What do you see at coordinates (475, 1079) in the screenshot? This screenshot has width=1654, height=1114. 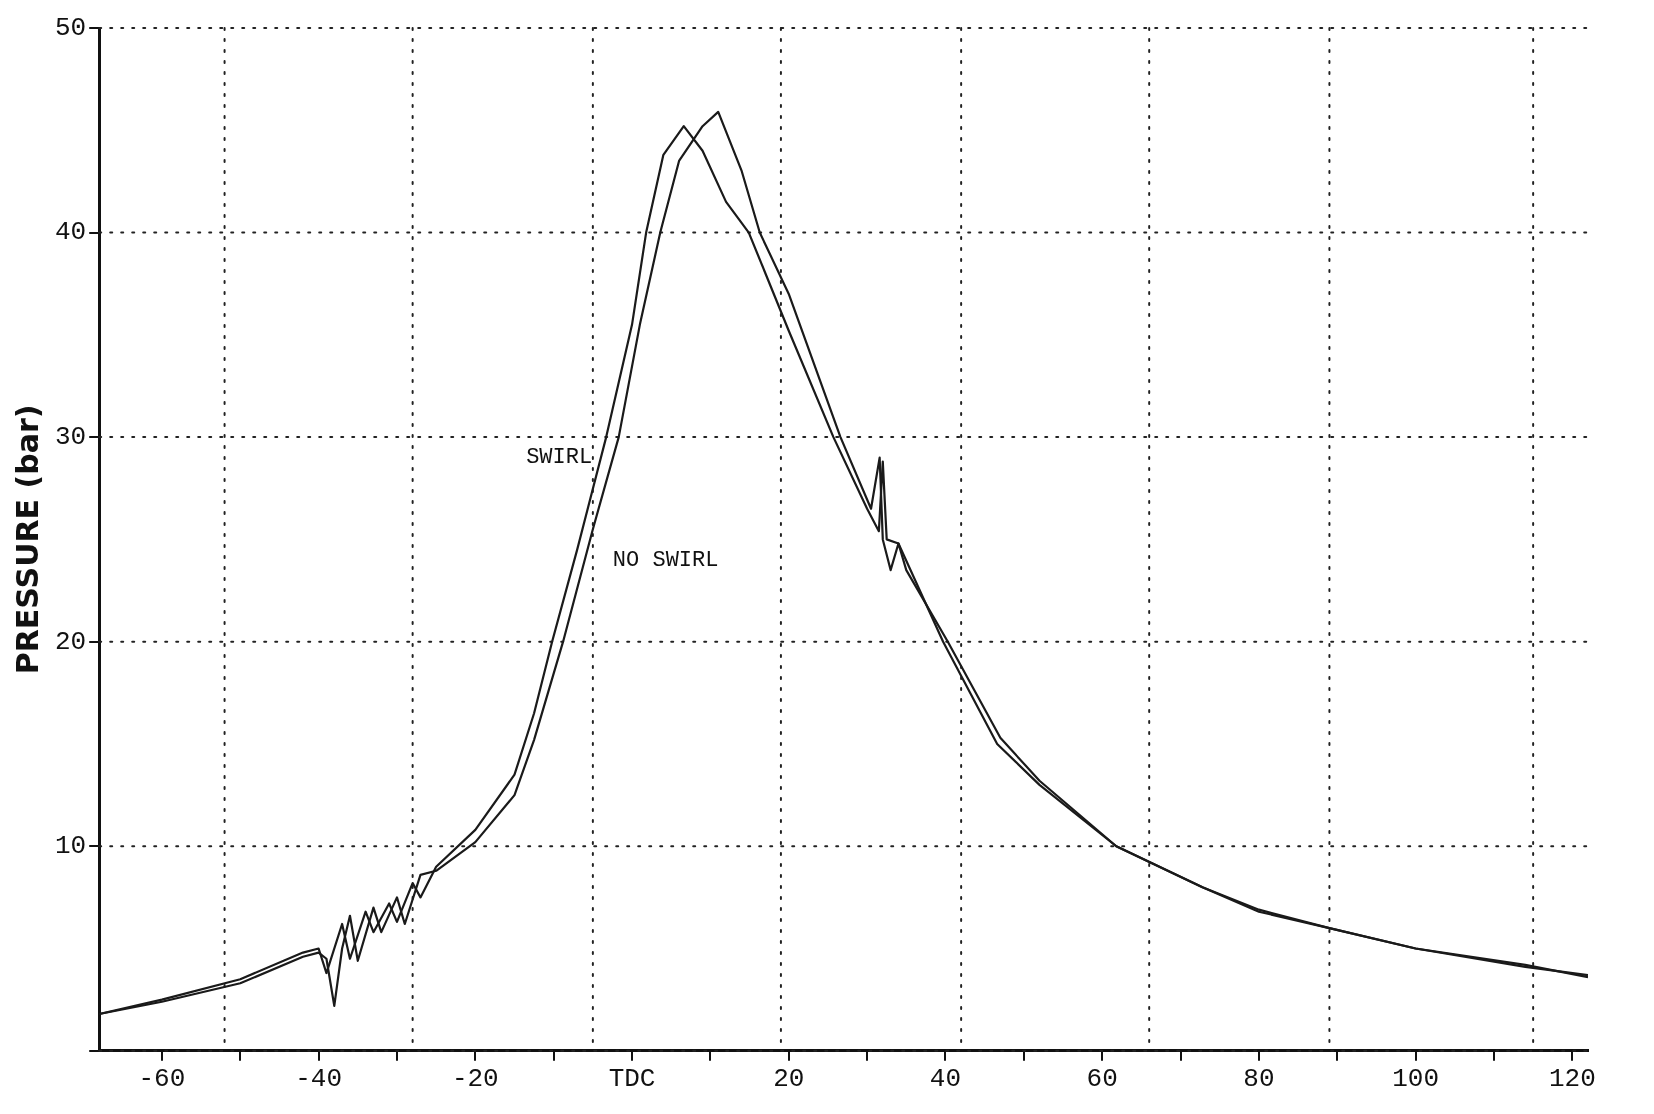 I see `x-tick-label: -20` at bounding box center [475, 1079].